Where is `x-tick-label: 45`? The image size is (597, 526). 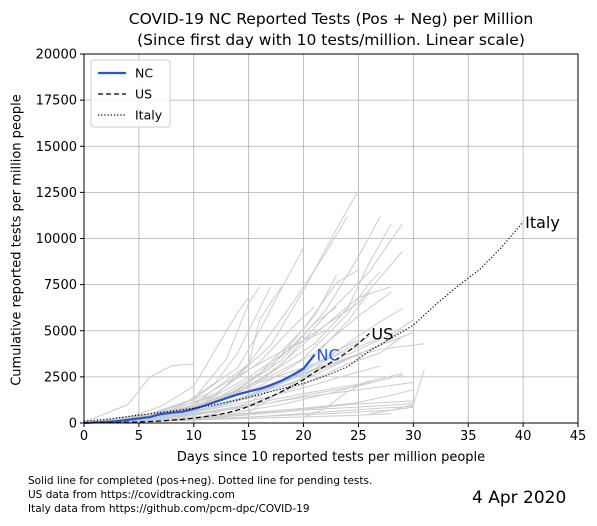 x-tick-label: 45 is located at coordinates (578, 436).